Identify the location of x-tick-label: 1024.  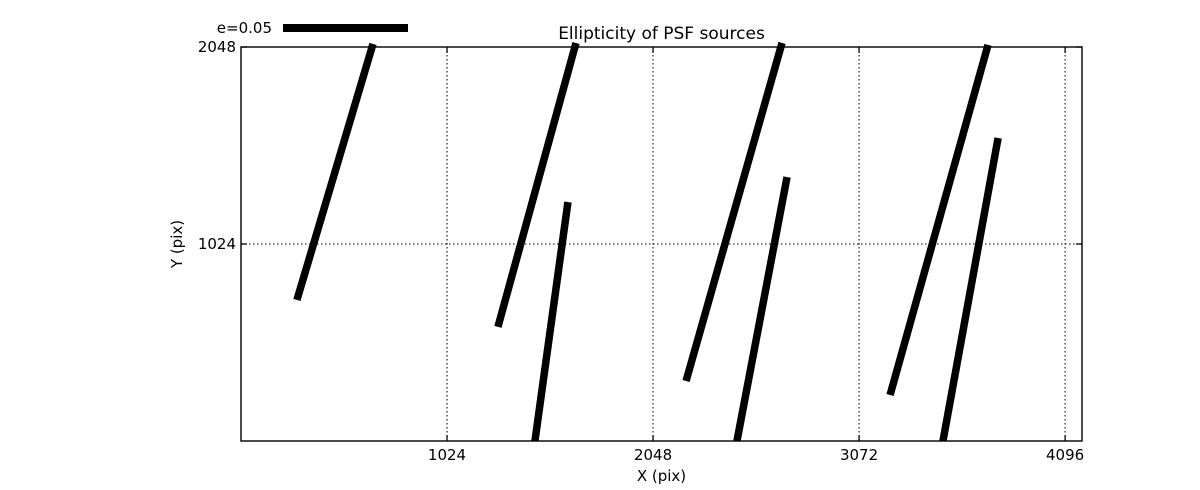
(447, 455).